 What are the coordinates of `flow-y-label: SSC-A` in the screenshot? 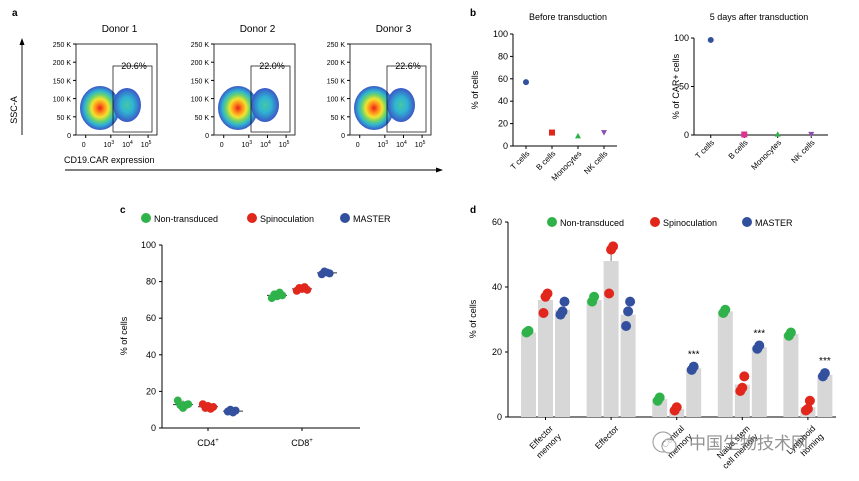 It's located at (14, 110).